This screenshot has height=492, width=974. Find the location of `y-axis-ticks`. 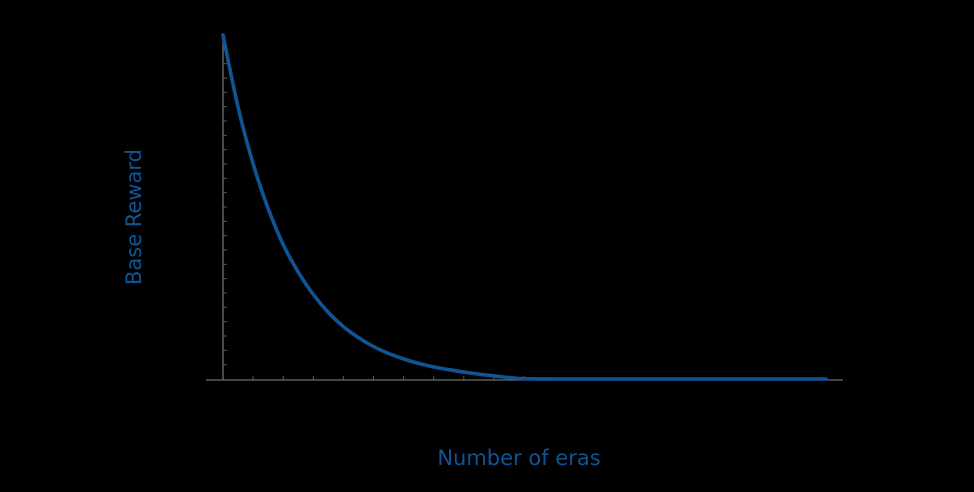

y-axis-ticks is located at coordinates (225, 207).